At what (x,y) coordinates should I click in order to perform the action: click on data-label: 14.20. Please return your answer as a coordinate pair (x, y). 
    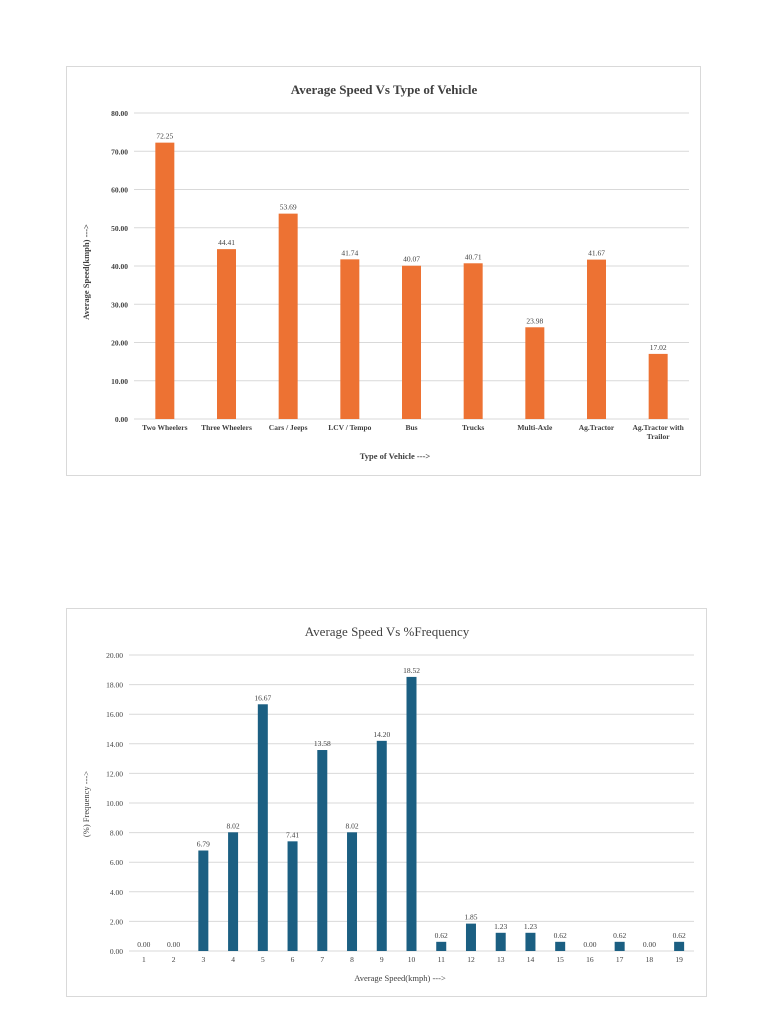
    Looking at the image, I should click on (381, 734).